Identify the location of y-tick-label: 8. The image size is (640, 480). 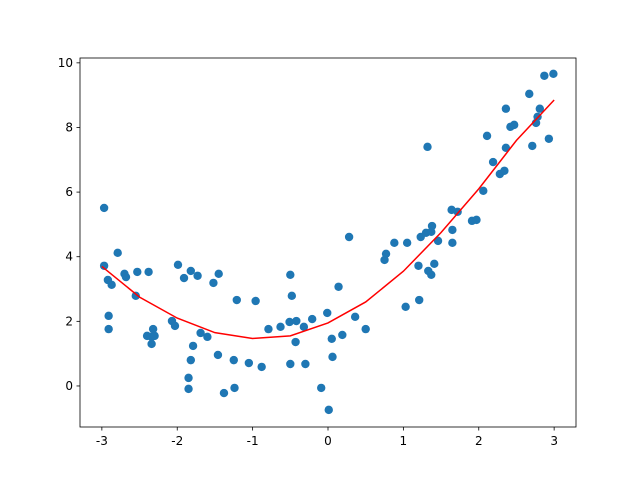
(69, 127).